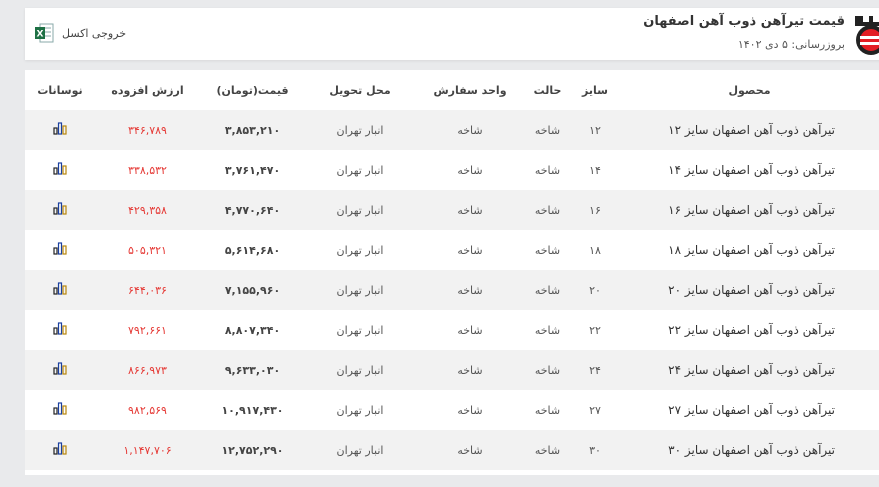 The image size is (879, 487). What do you see at coordinates (595, 250) in the screenshot?
I see `size-cell: ۱۸` at bounding box center [595, 250].